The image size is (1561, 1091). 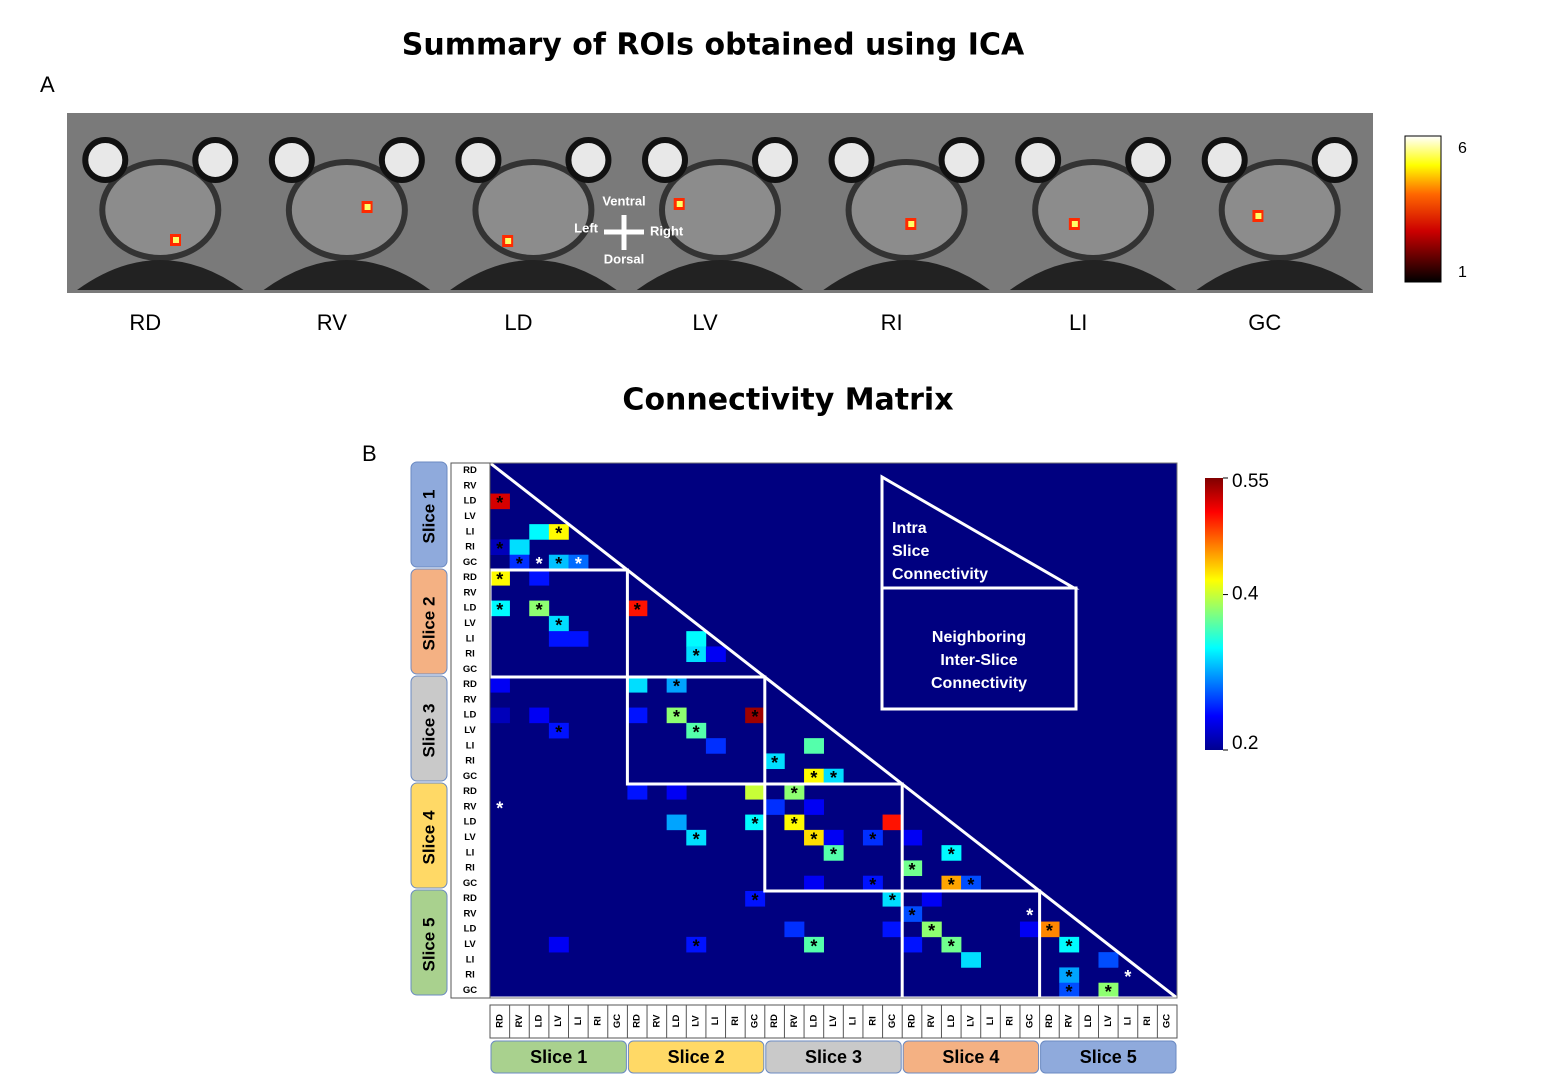 What do you see at coordinates (1078, 322) in the screenshot?
I see `roi-label: LI` at bounding box center [1078, 322].